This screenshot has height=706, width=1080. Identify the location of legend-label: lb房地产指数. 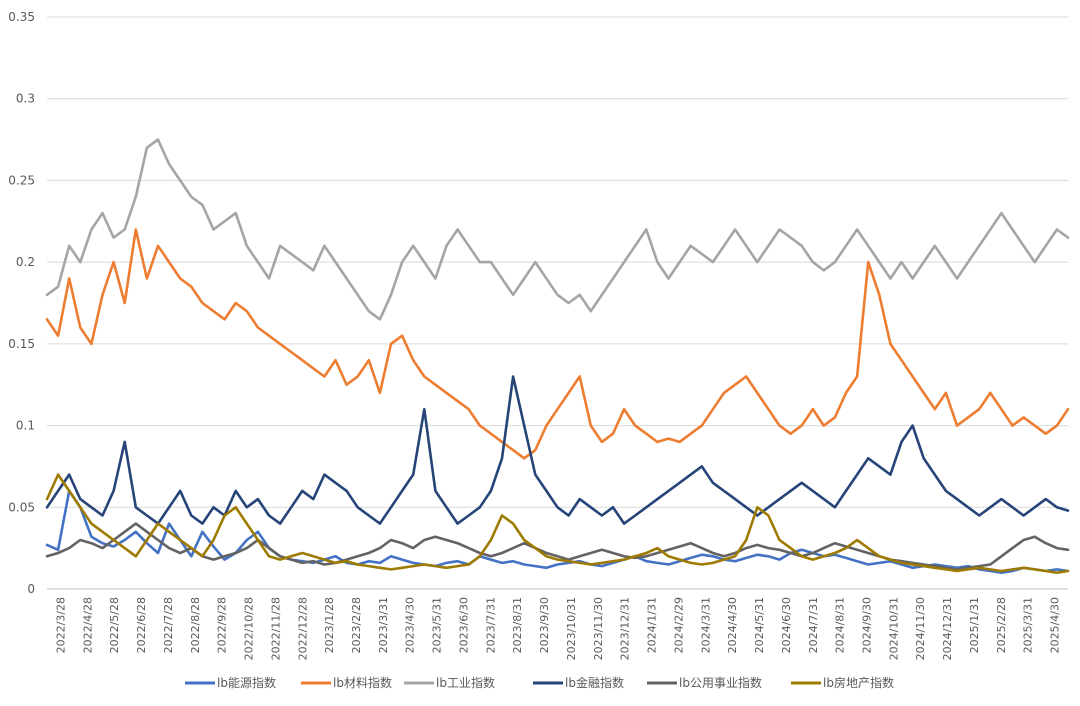
(858, 682).